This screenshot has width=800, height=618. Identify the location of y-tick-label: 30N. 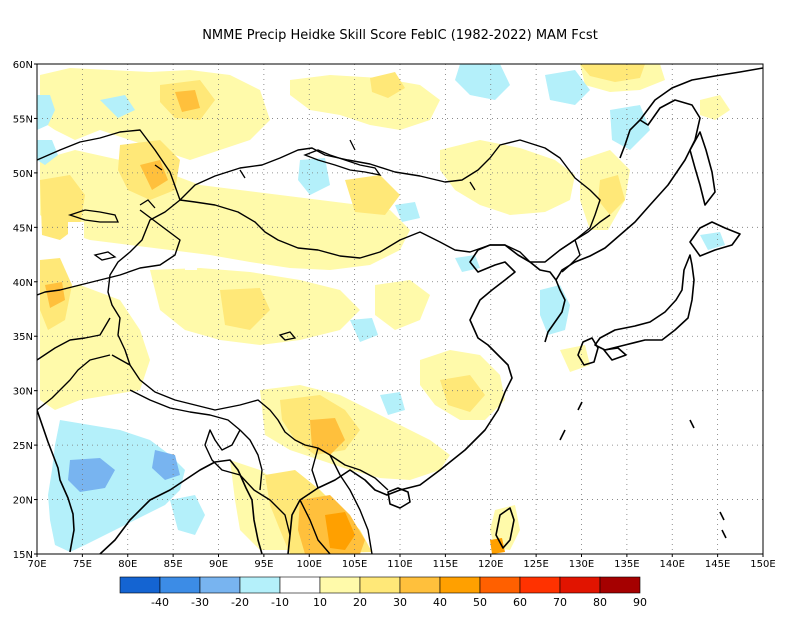
(23, 392).